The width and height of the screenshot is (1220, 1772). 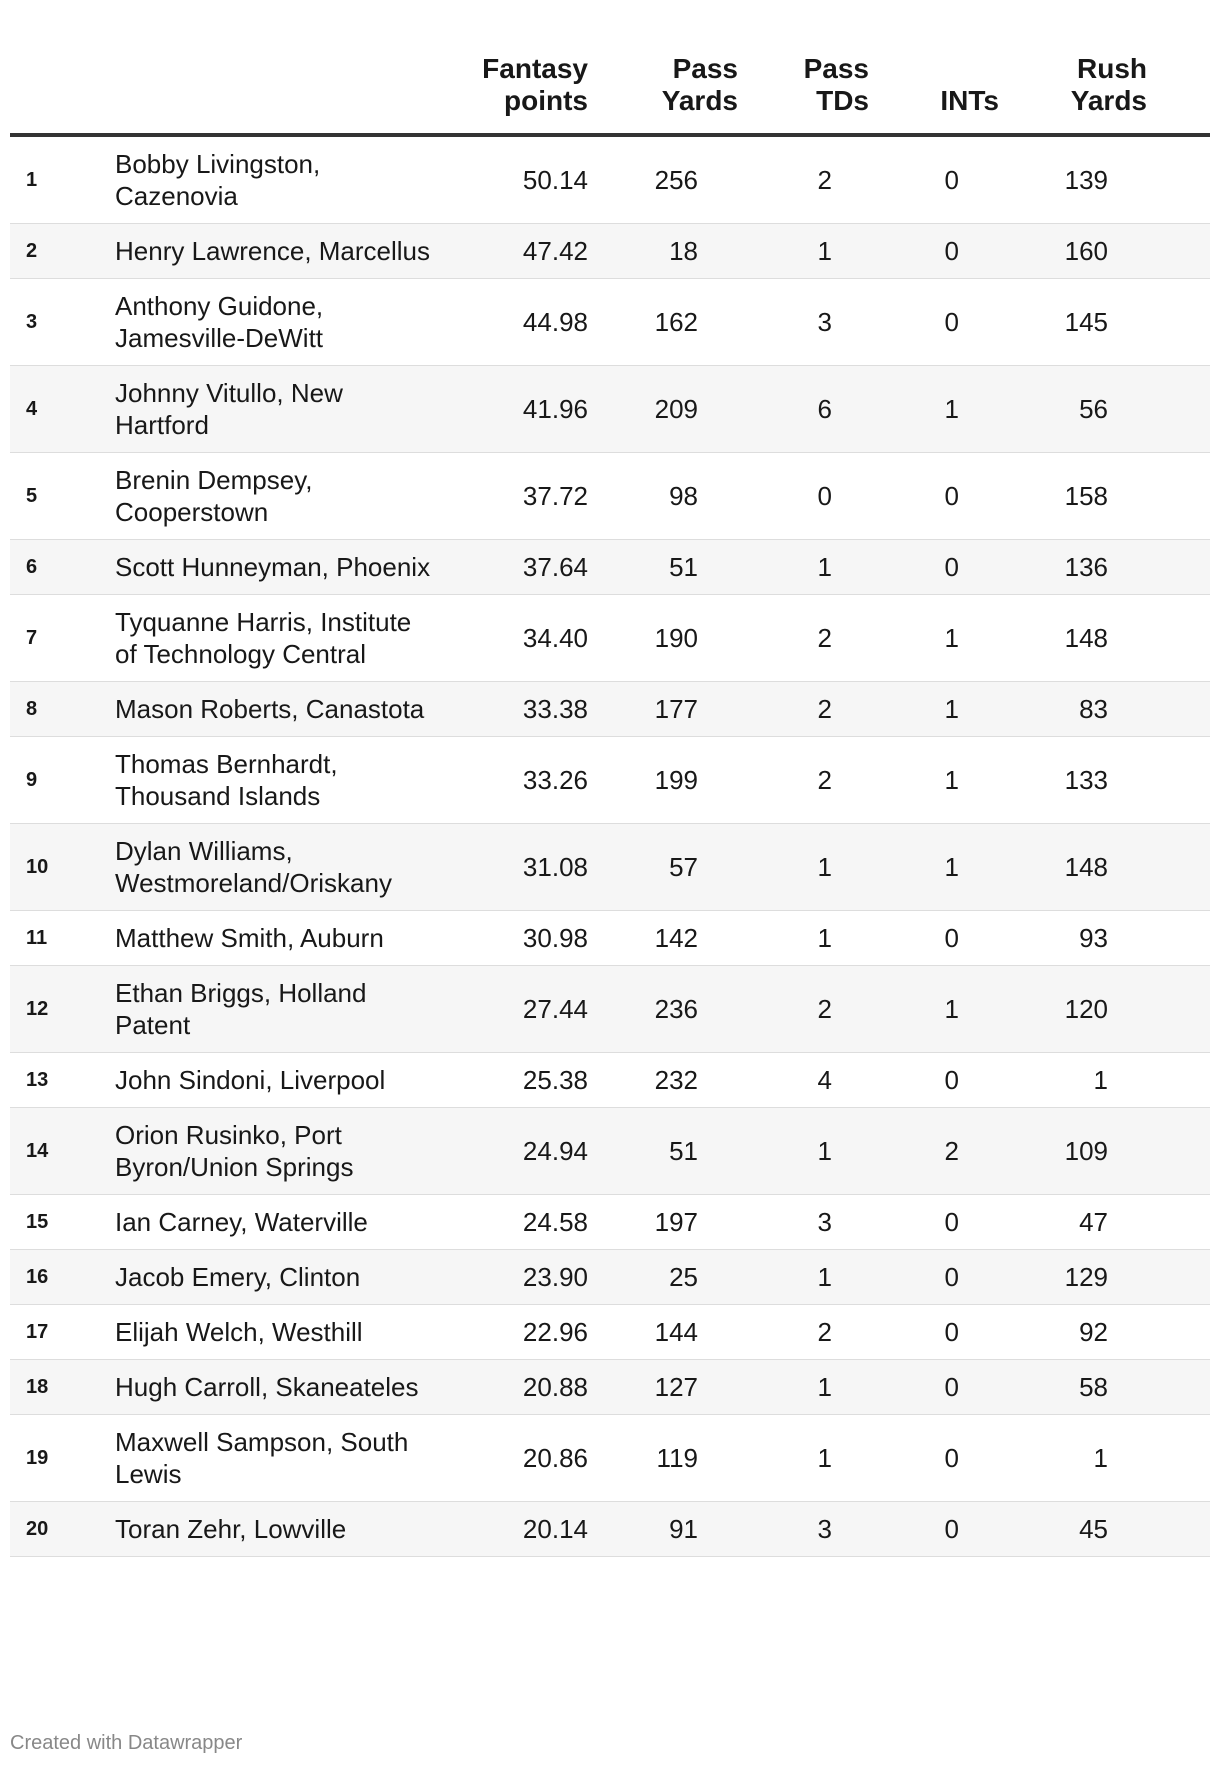 I want to click on cell-pass-yards: 25, so click(x=683, y=1277).